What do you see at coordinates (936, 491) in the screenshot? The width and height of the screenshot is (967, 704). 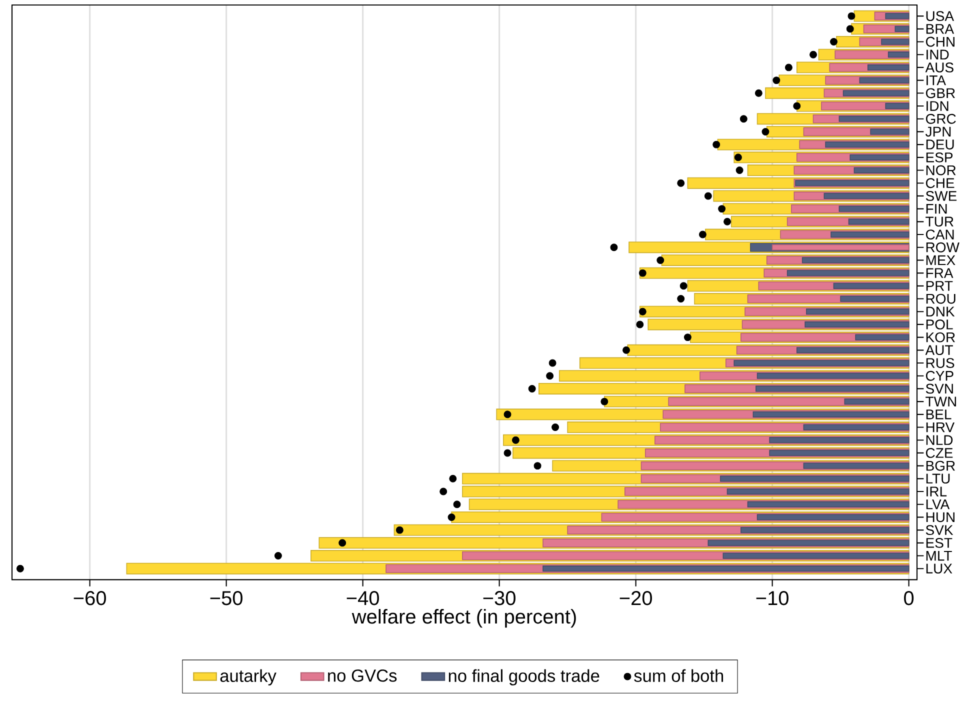 I see `y-tick-label: IRL` at bounding box center [936, 491].